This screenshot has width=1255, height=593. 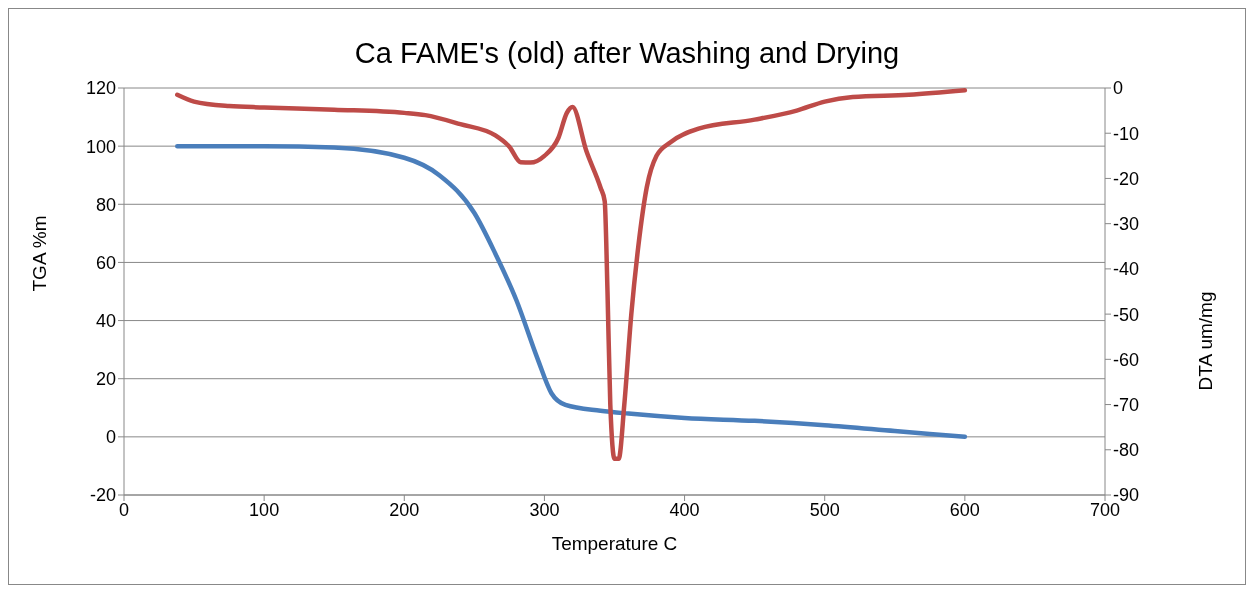 I want to click on y-tick-label: 0, so click(x=110, y=437).